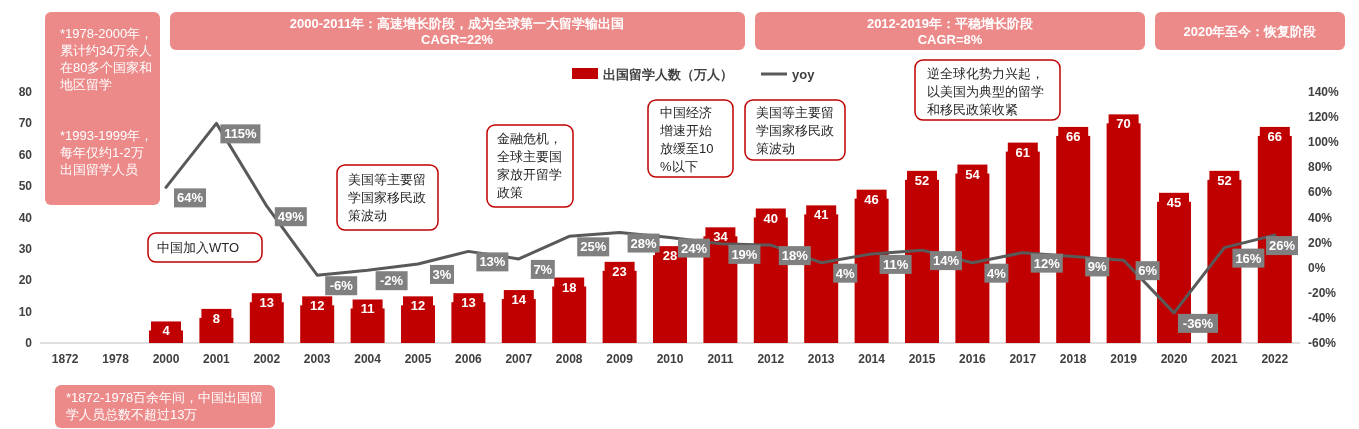  What do you see at coordinates (985, 91) in the screenshot?
I see `annotation: 逆全球化势力兴起，以美国为典型的留学和移民政策收紧` at bounding box center [985, 91].